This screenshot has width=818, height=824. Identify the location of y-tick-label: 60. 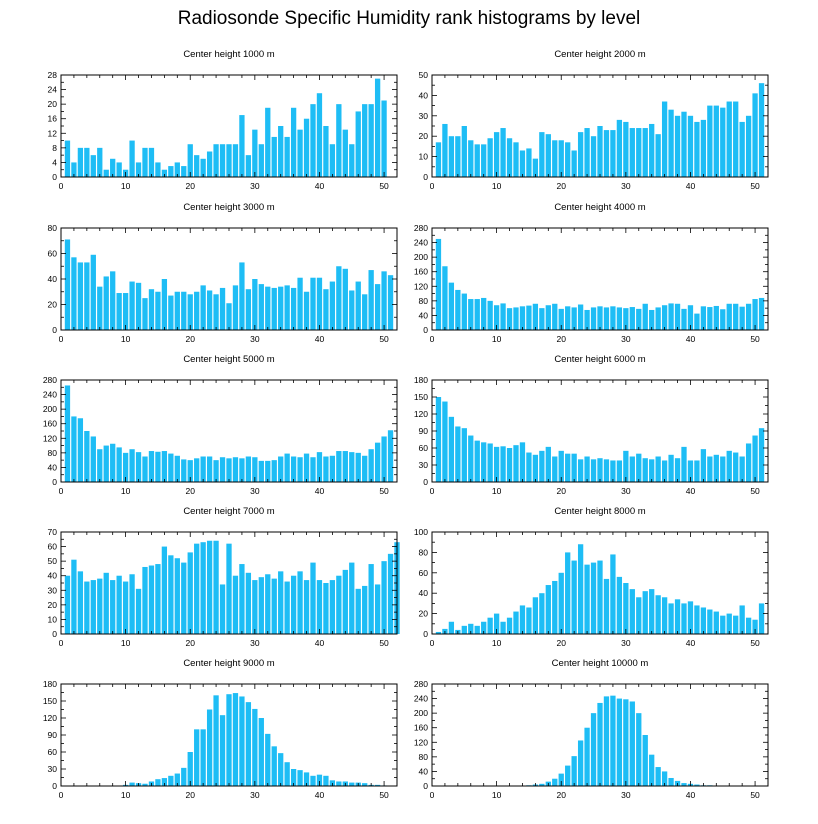
(424, 448).